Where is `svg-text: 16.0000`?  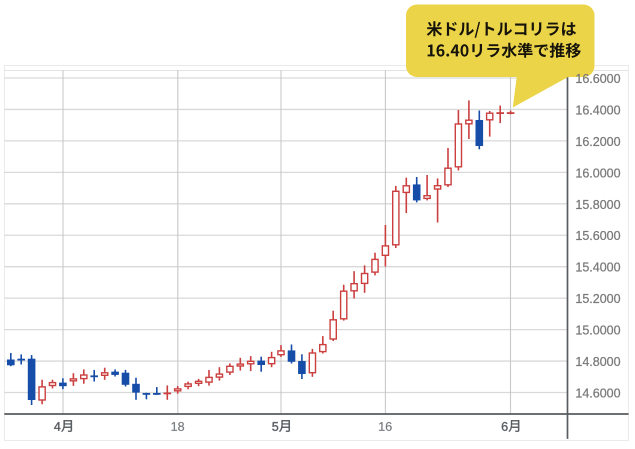 svg-text: 16.0000 is located at coordinates (597, 173).